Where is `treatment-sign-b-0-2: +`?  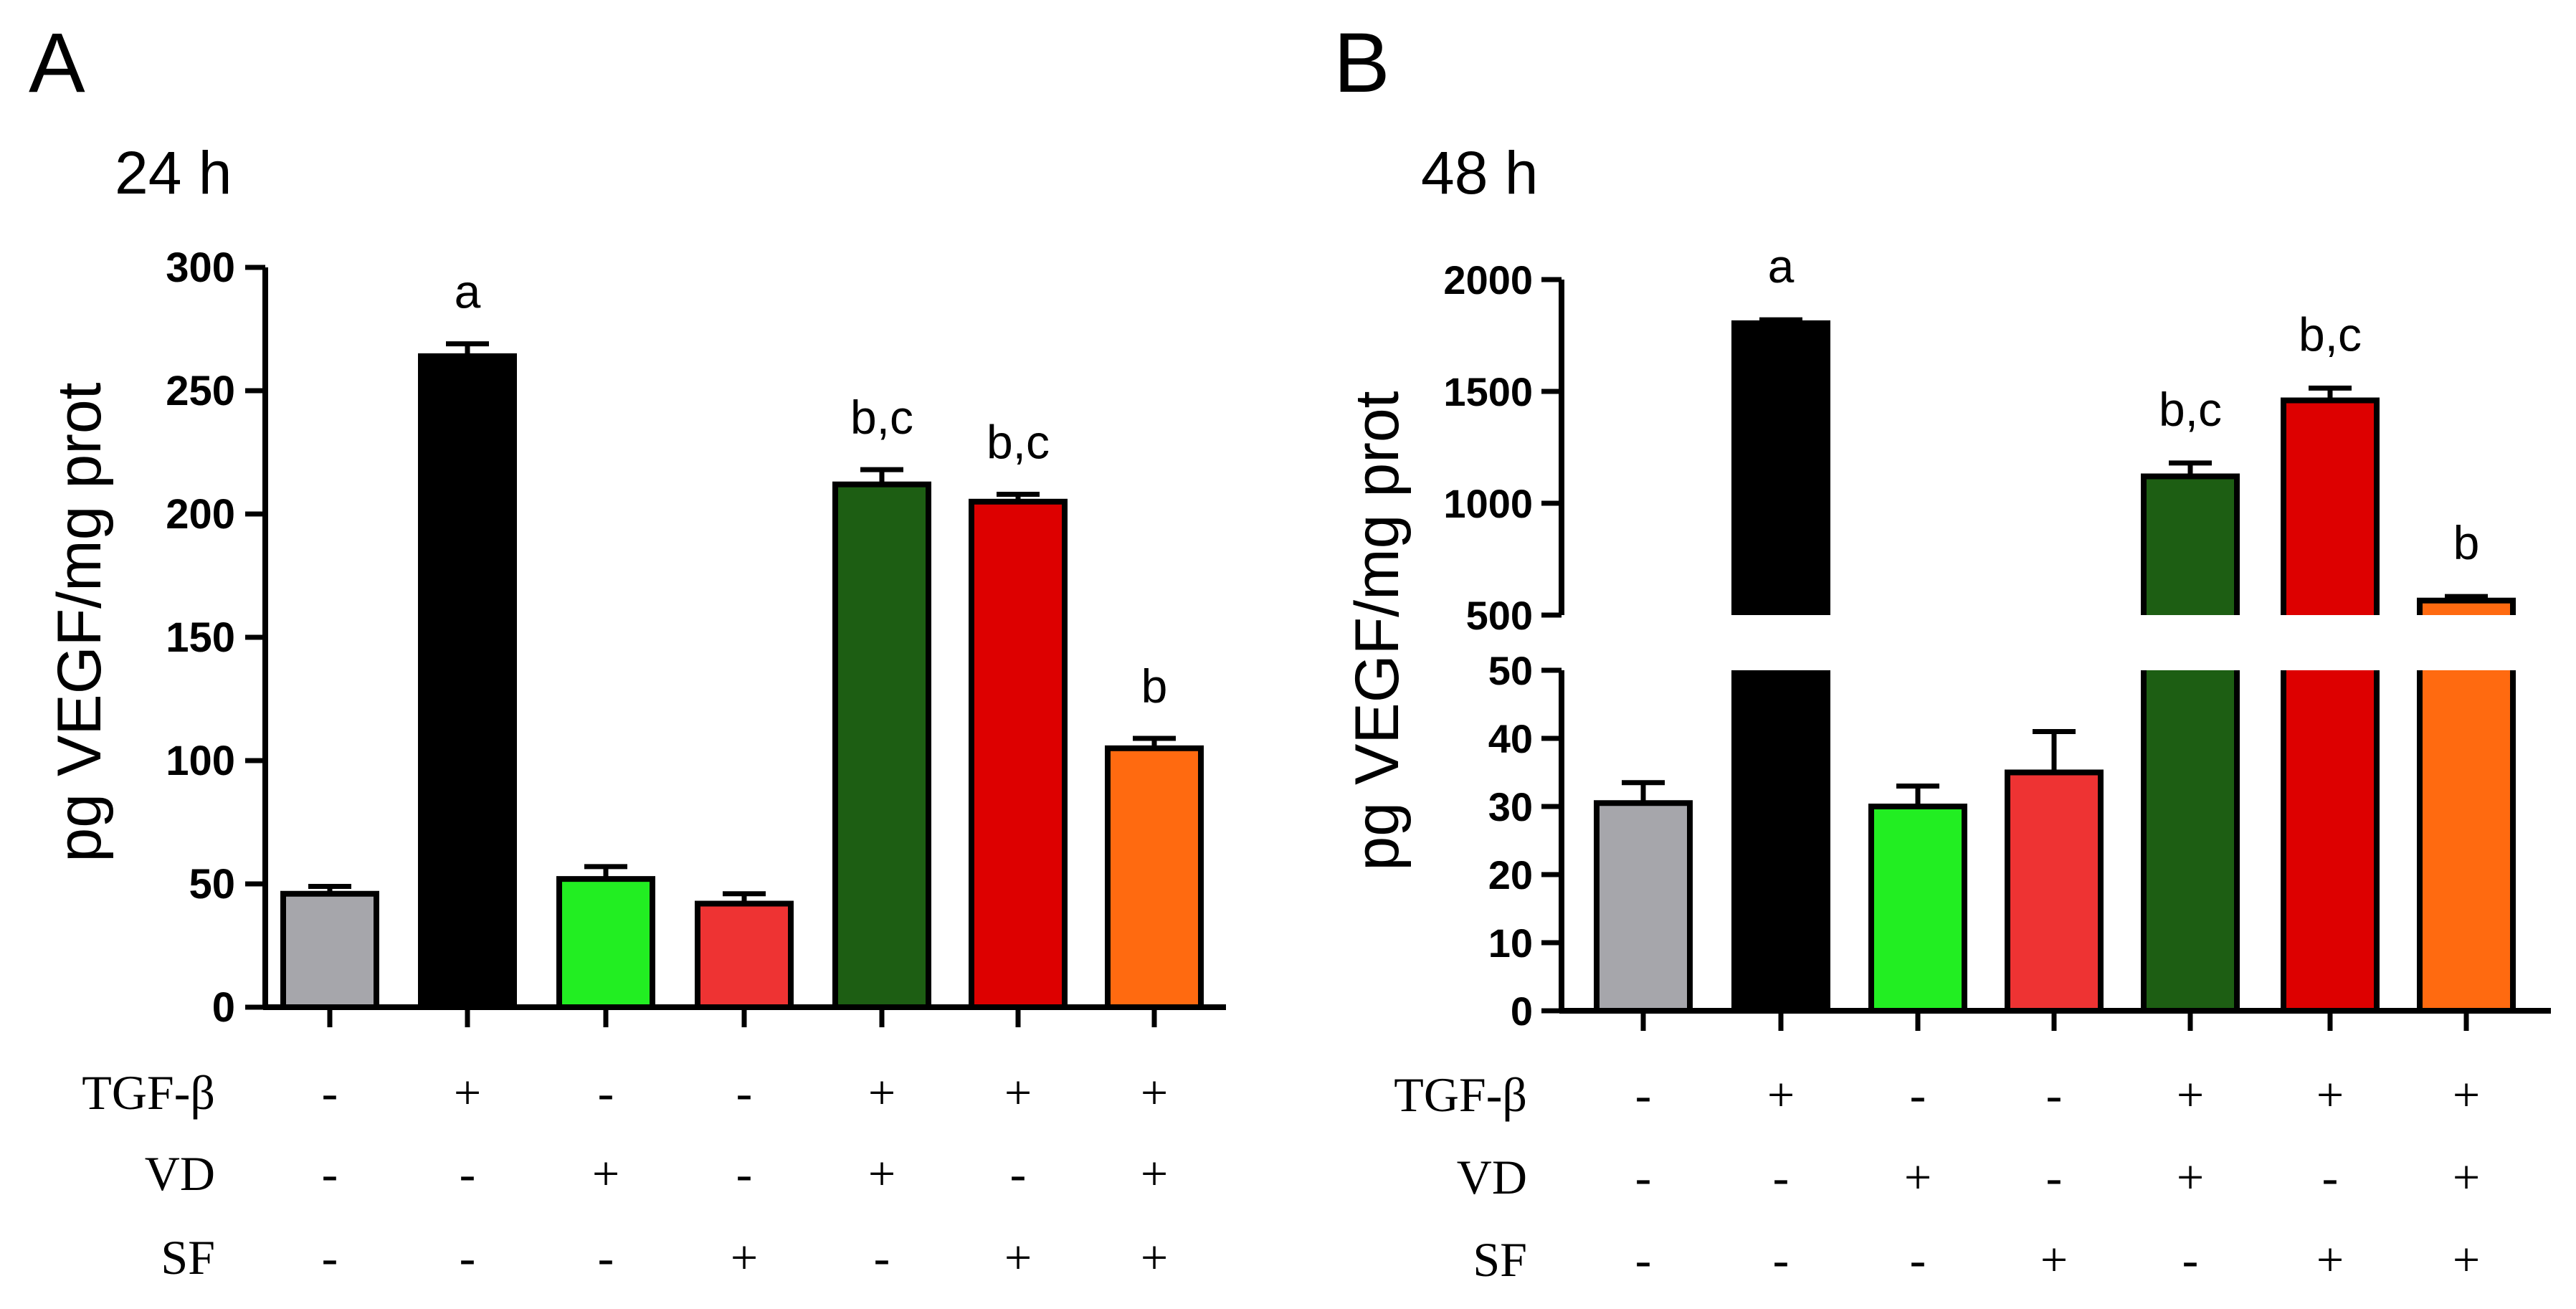
treatment-sign-b-0-2: + is located at coordinates (1781, 1094).